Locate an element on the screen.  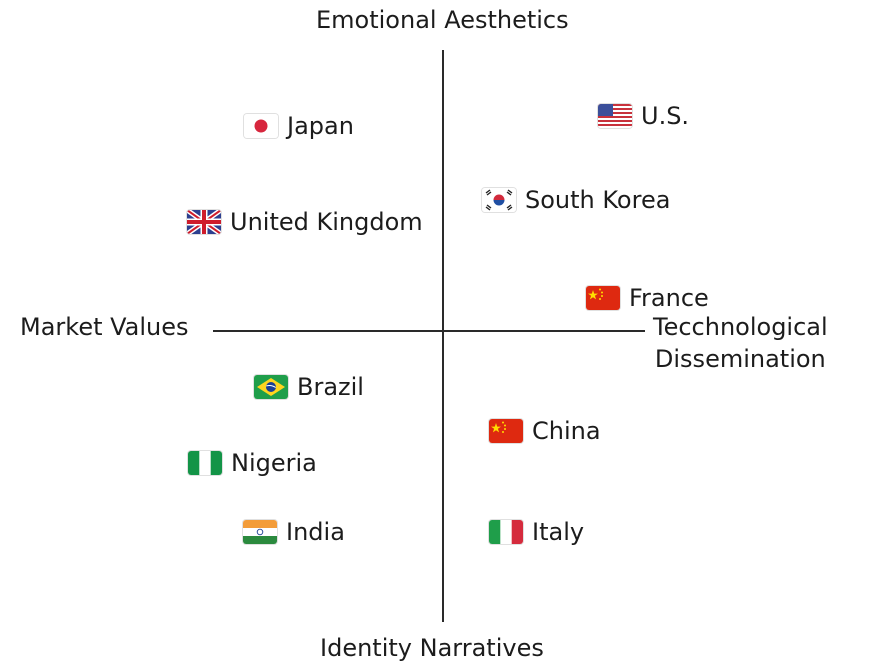
uk-flag-icon is located at coordinates (204, 222).